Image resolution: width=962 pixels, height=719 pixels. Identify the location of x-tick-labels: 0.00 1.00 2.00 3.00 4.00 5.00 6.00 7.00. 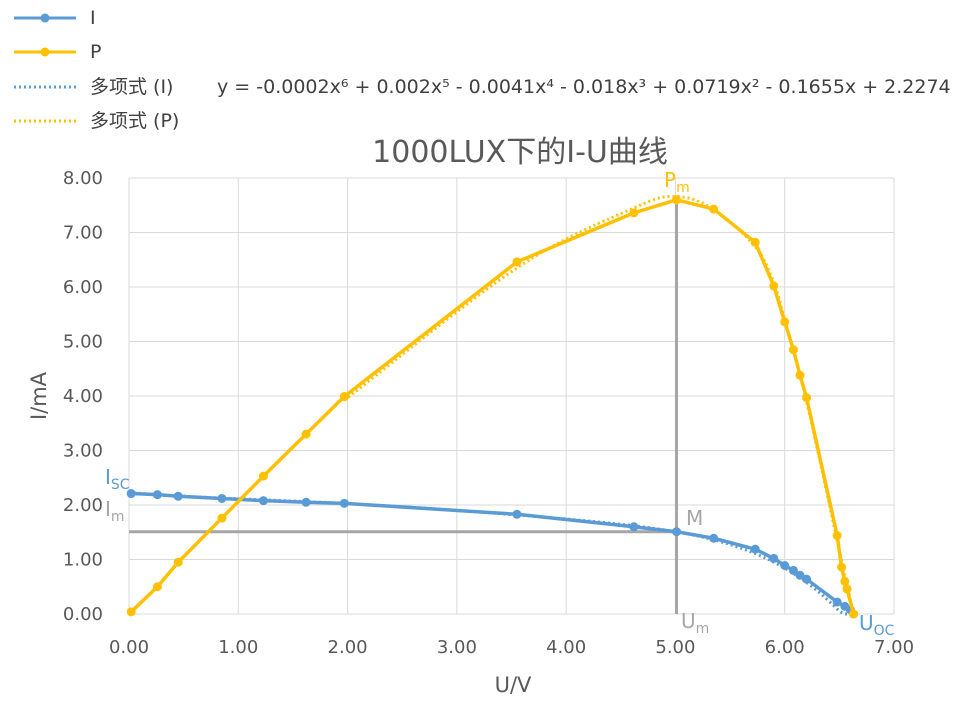
(511, 647).